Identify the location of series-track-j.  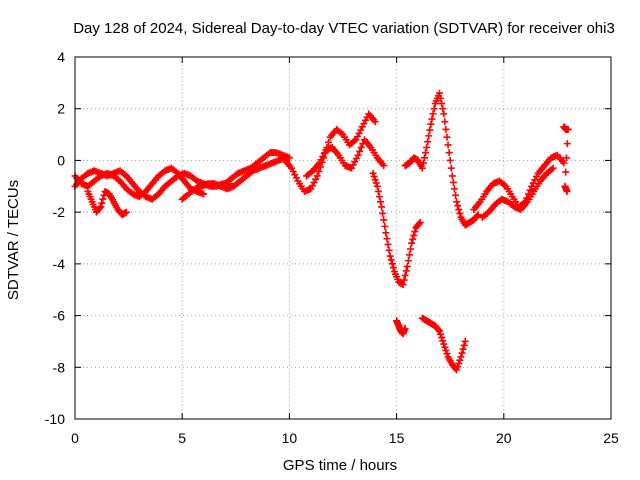
(441, 159).